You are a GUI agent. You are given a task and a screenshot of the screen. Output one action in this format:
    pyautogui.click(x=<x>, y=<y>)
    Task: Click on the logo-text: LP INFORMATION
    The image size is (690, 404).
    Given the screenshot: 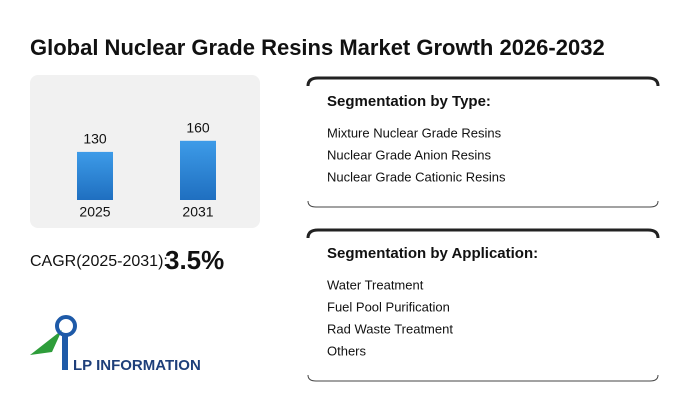 What is the action you would take?
    pyautogui.click(x=137, y=365)
    